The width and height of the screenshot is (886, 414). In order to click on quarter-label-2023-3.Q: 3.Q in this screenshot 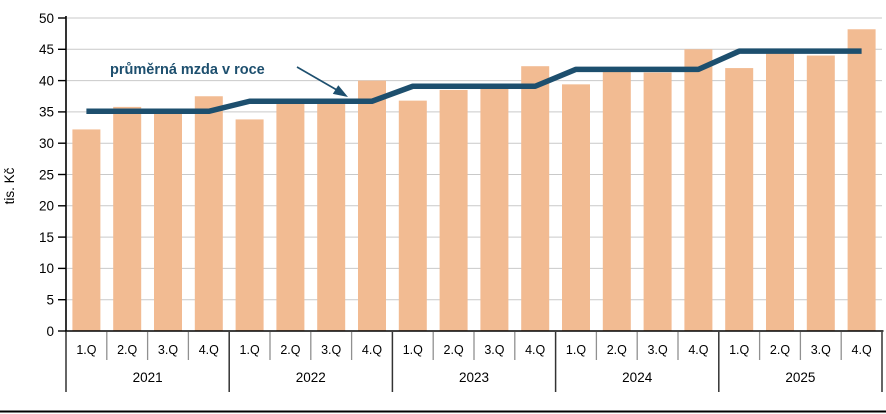, I will do `click(494, 350)`.